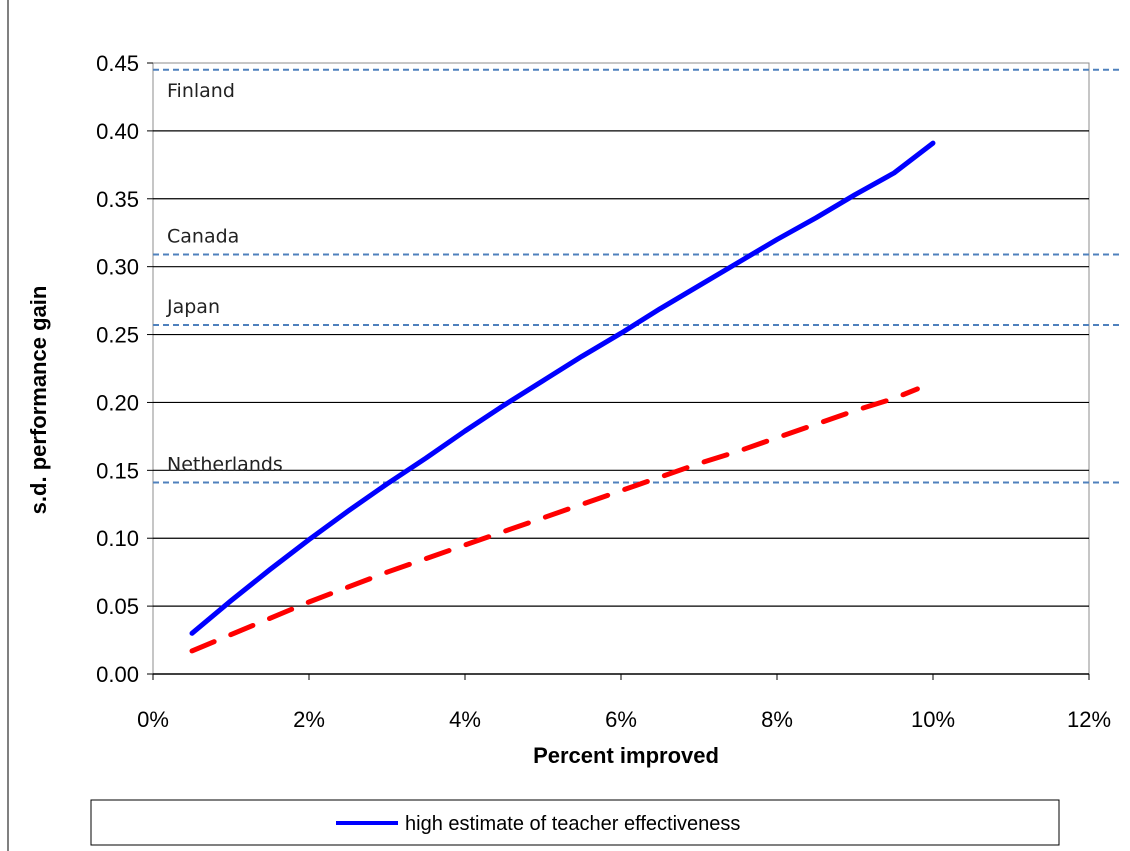 Image resolution: width=1130 pixels, height=851 pixels. I want to click on x-tick-label: 8%, so click(777, 719).